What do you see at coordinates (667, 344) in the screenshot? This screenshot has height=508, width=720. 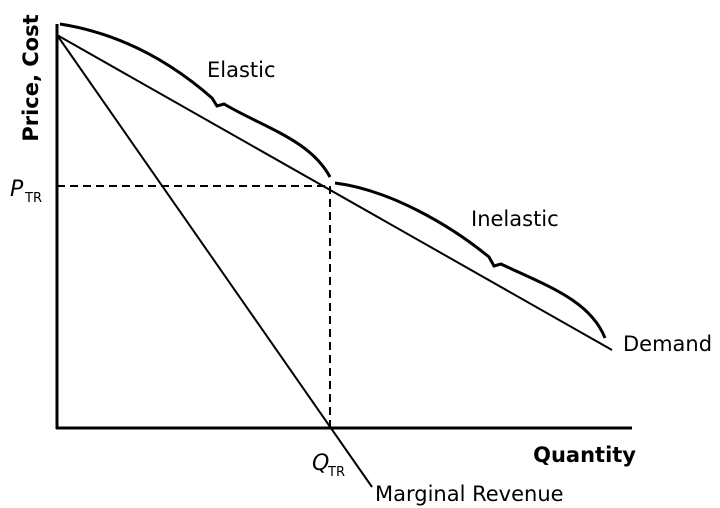 I see `demand-label: Demand` at bounding box center [667, 344].